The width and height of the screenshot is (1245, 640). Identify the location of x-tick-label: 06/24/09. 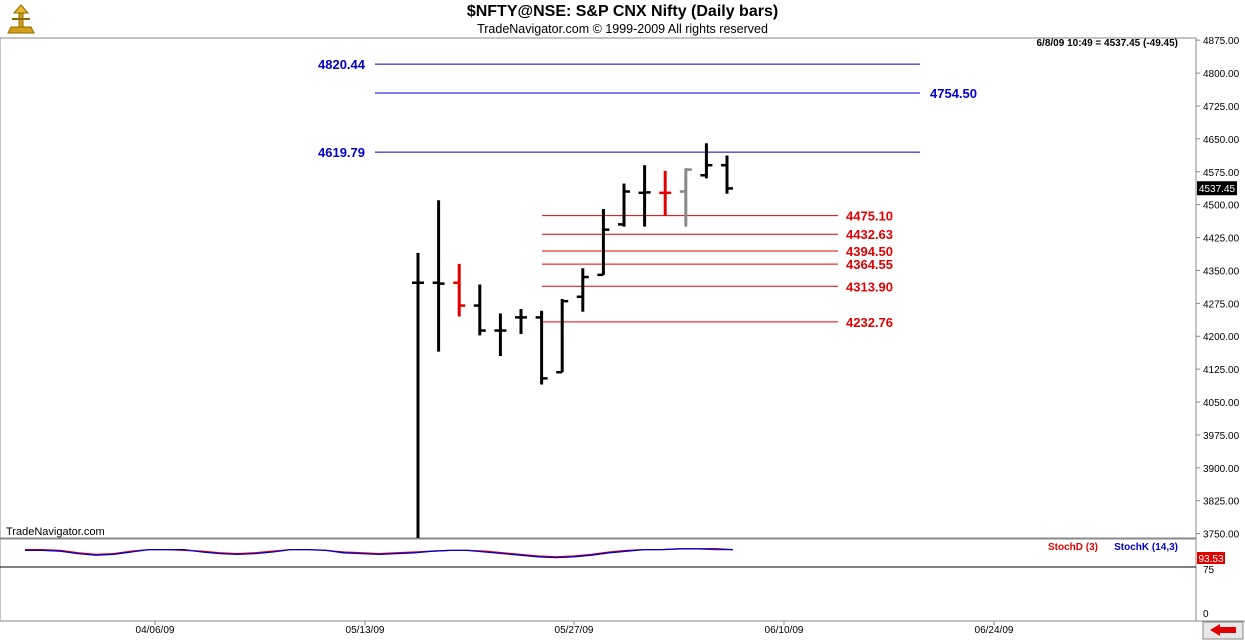
(994, 630).